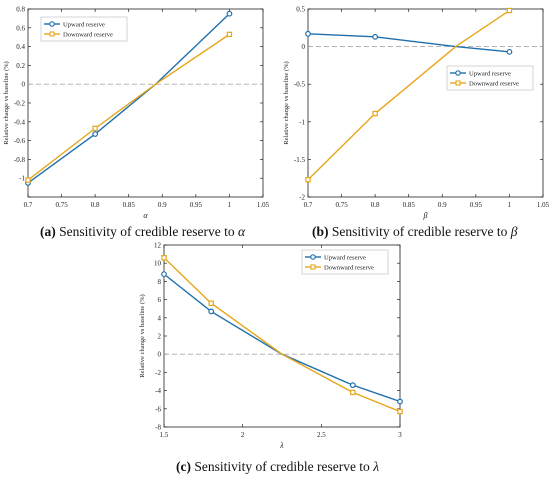  Describe the element at coordinates (158, 264) in the screenshot. I see `chart-c-ytick-label: 10` at that location.